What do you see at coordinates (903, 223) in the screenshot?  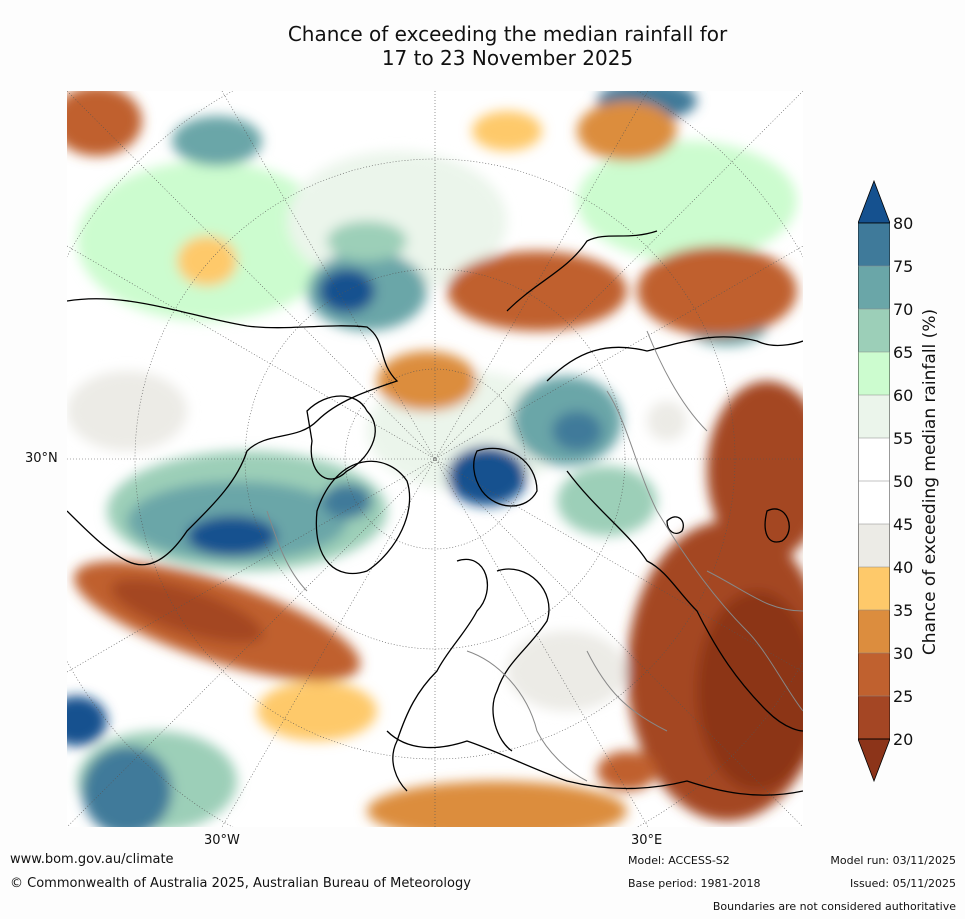 I see `colorbar-tick-80: 80` at bounding box center [903, 223].